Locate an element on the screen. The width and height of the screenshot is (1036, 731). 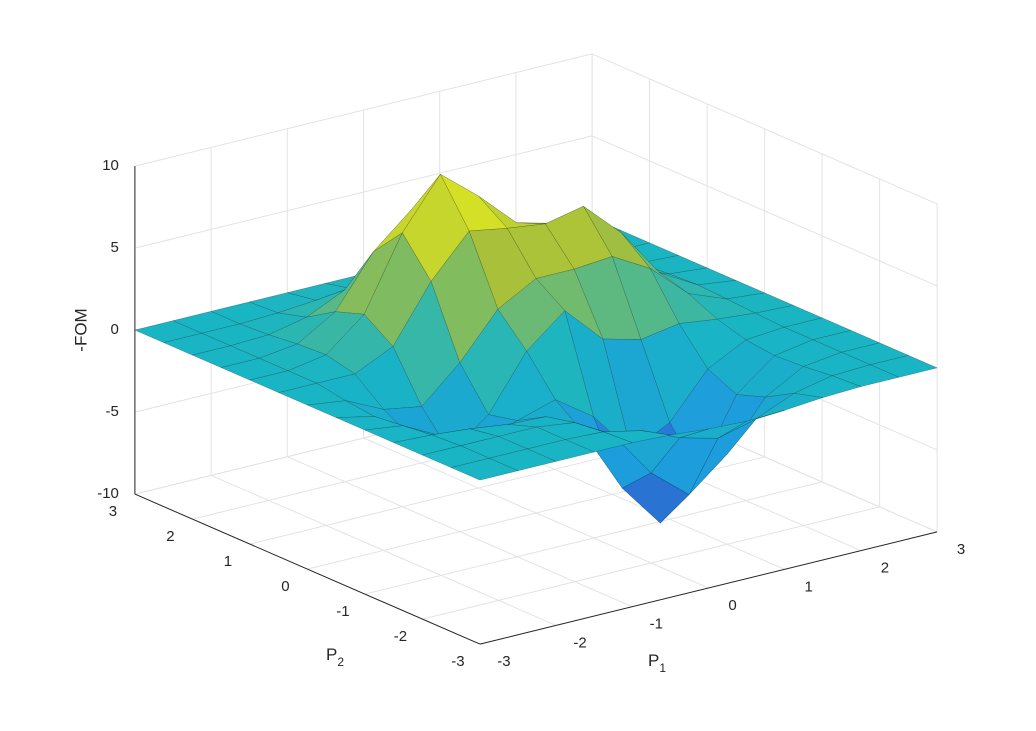
z-tick-label: 10 is located at coordinates (110, 165).